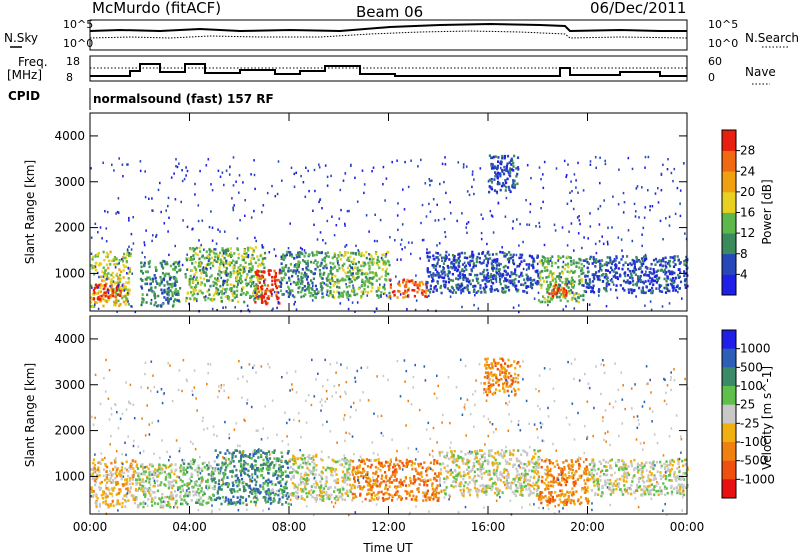 The image size is (800, 554). Describe the element at coordinates (321, 477) in the screenshot. I see `velocity-region` at that location.